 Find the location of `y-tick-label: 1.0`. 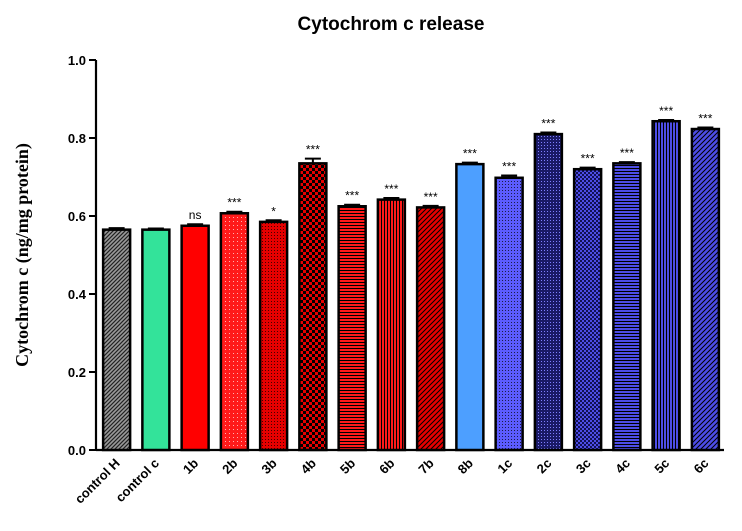

y-tick-label: 1.0 is located at coordinates (77, 60).